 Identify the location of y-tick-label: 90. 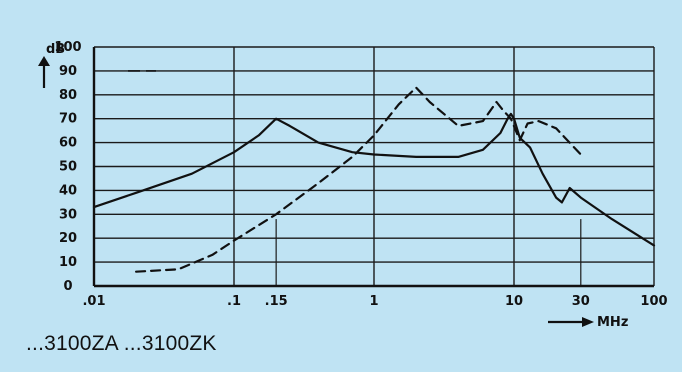
(68, 71).